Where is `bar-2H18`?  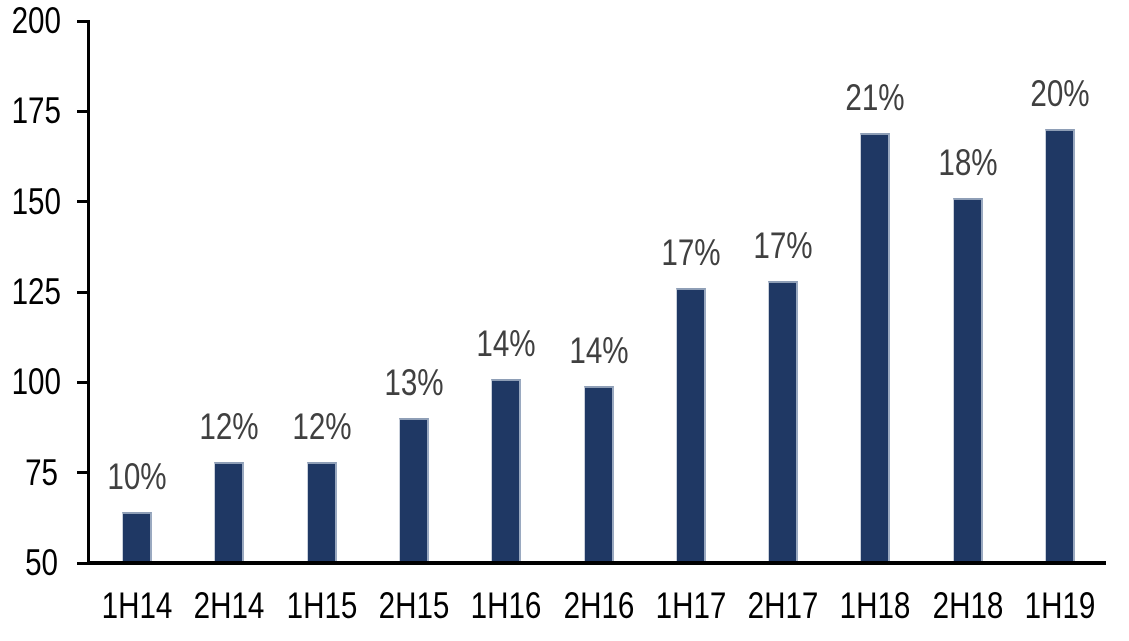 bar-2H18 is located at coordinates (967, 380).